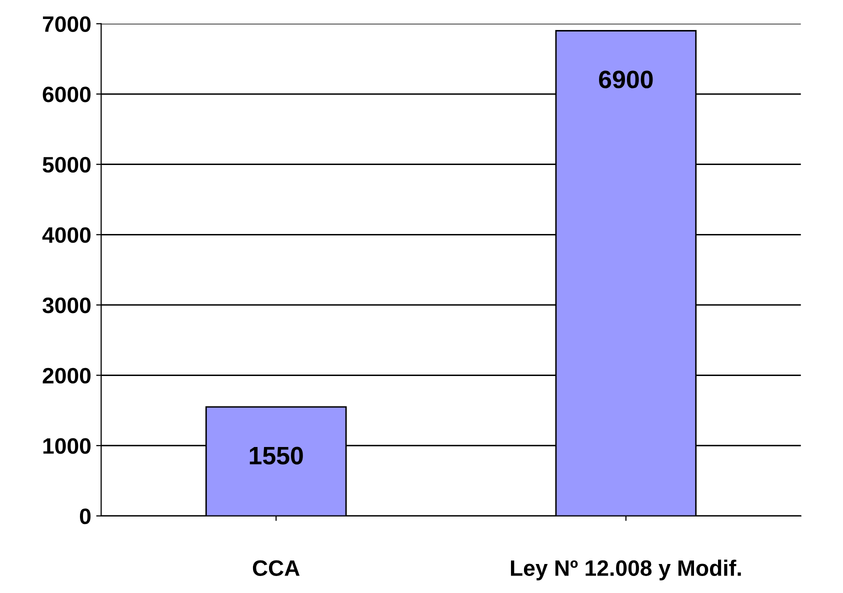 The height and width of the screenshot is (593, 843). Describe the element at coordinates (66, 376) in the screenshot. I see `y-tick-label: 2000` at that location.